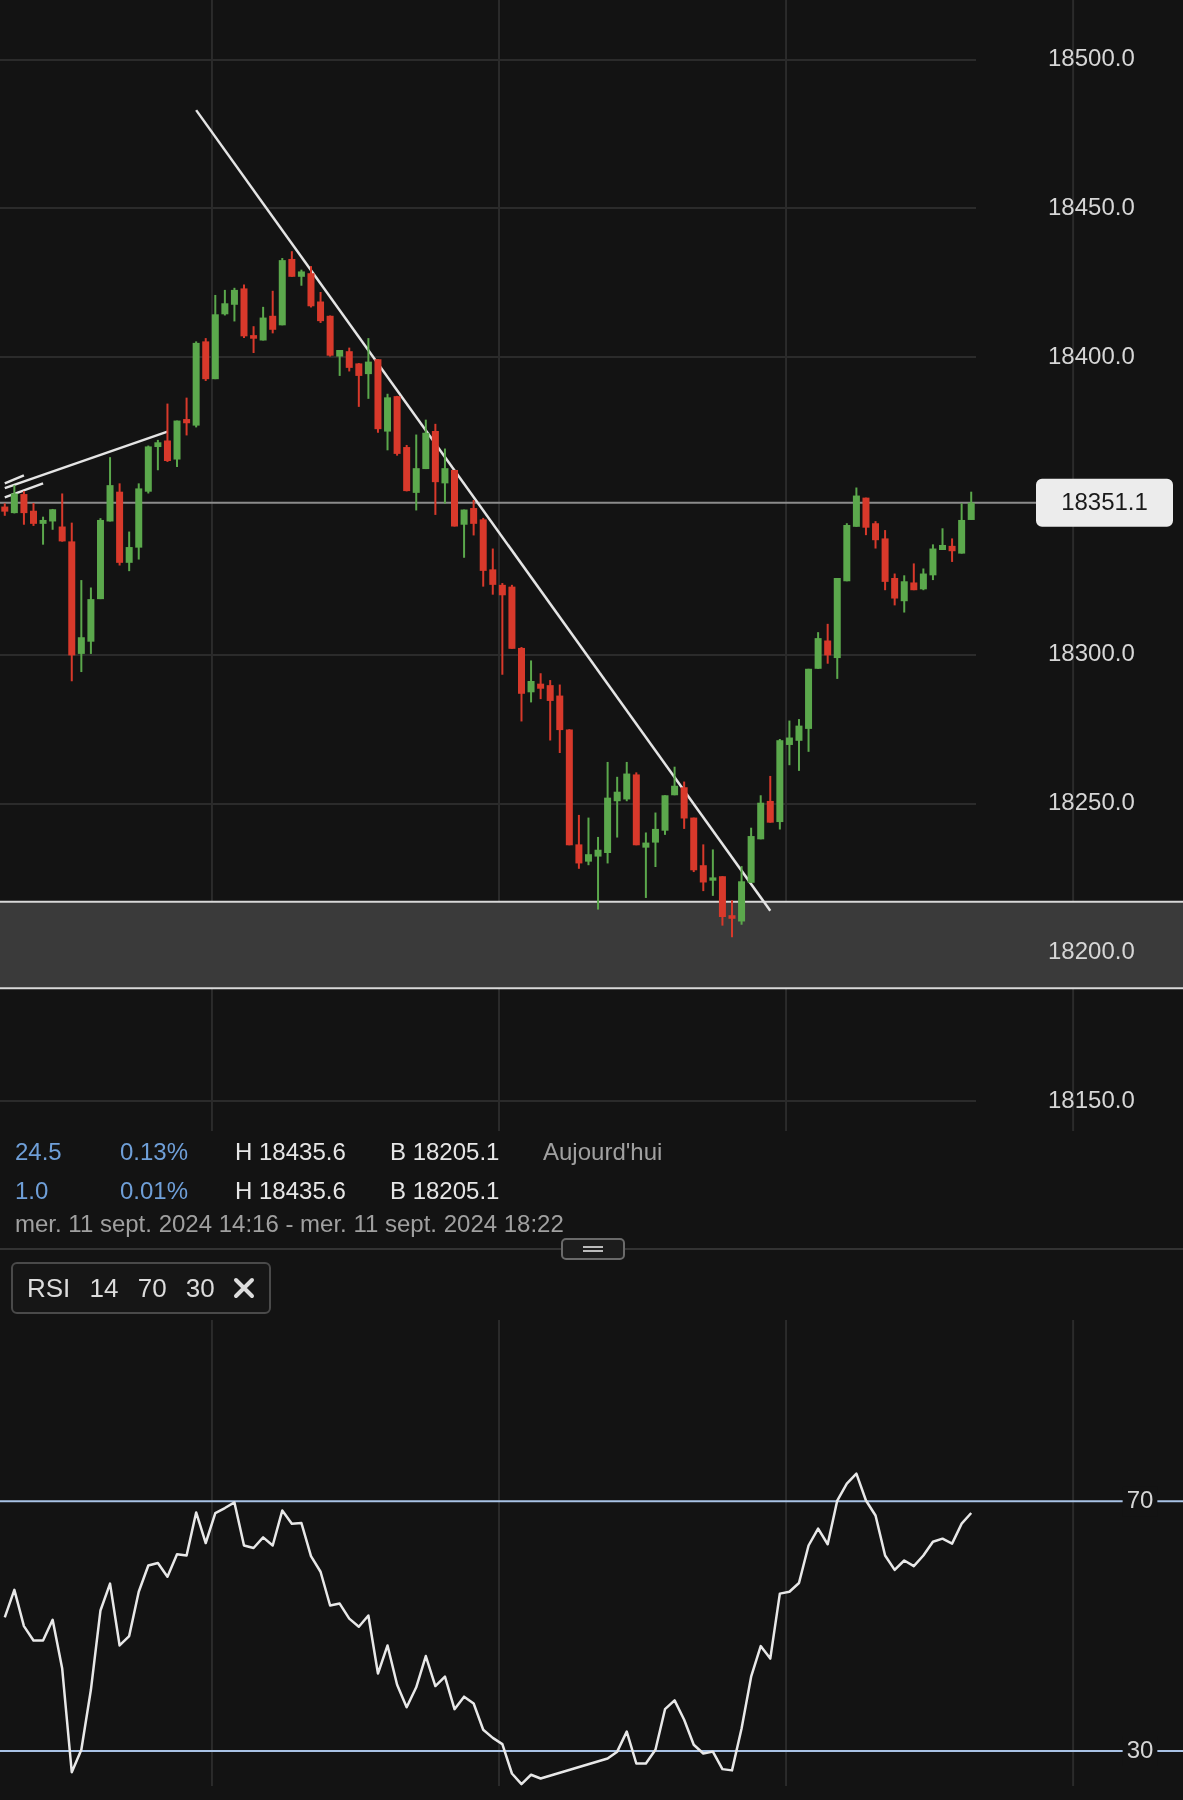  Describe the element at coordinates (289, 1224) in the screenshot. I see `text: mer. 11 sept. 2024 14:16 - mer. 11 sept. 2024 18:22` at that location.